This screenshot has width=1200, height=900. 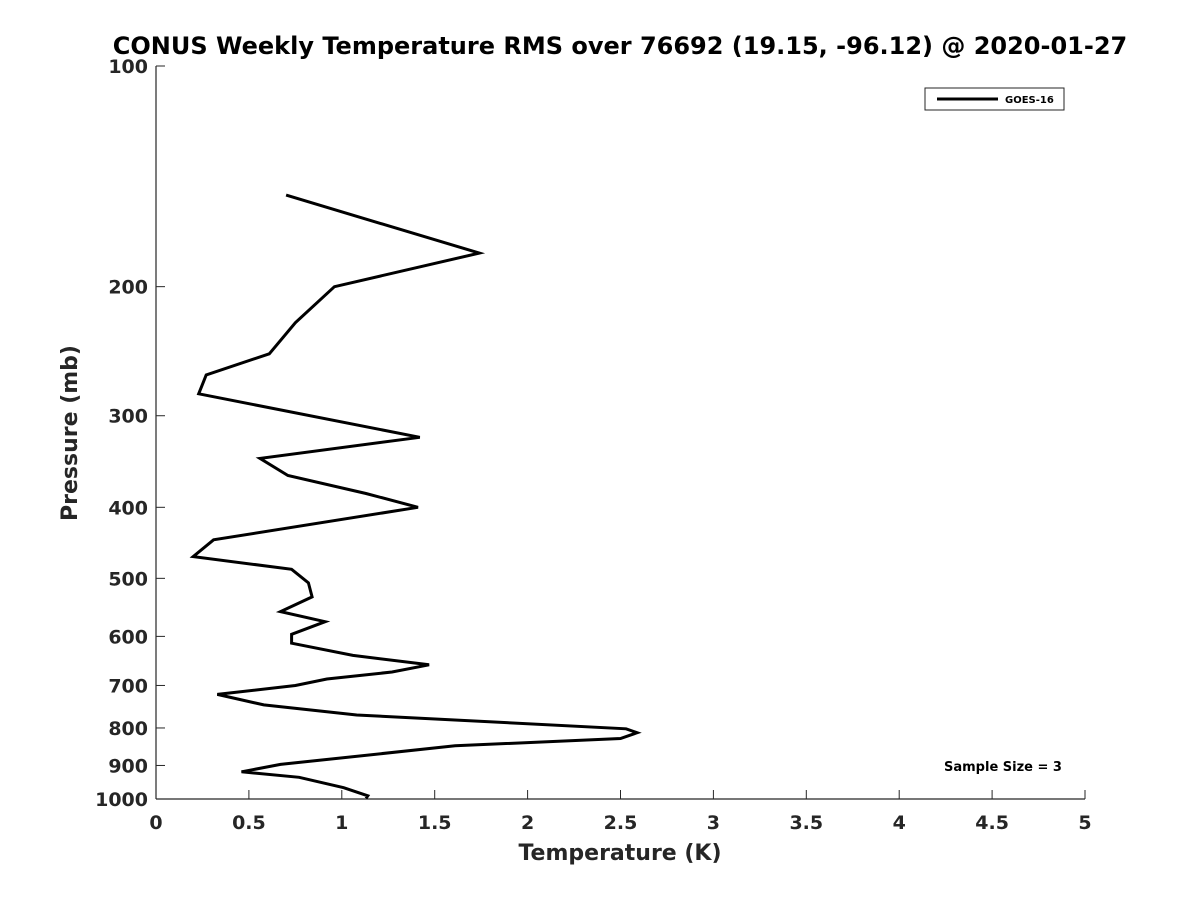 I want to click on y-tick-label: 800, so click(x=128, y=729).